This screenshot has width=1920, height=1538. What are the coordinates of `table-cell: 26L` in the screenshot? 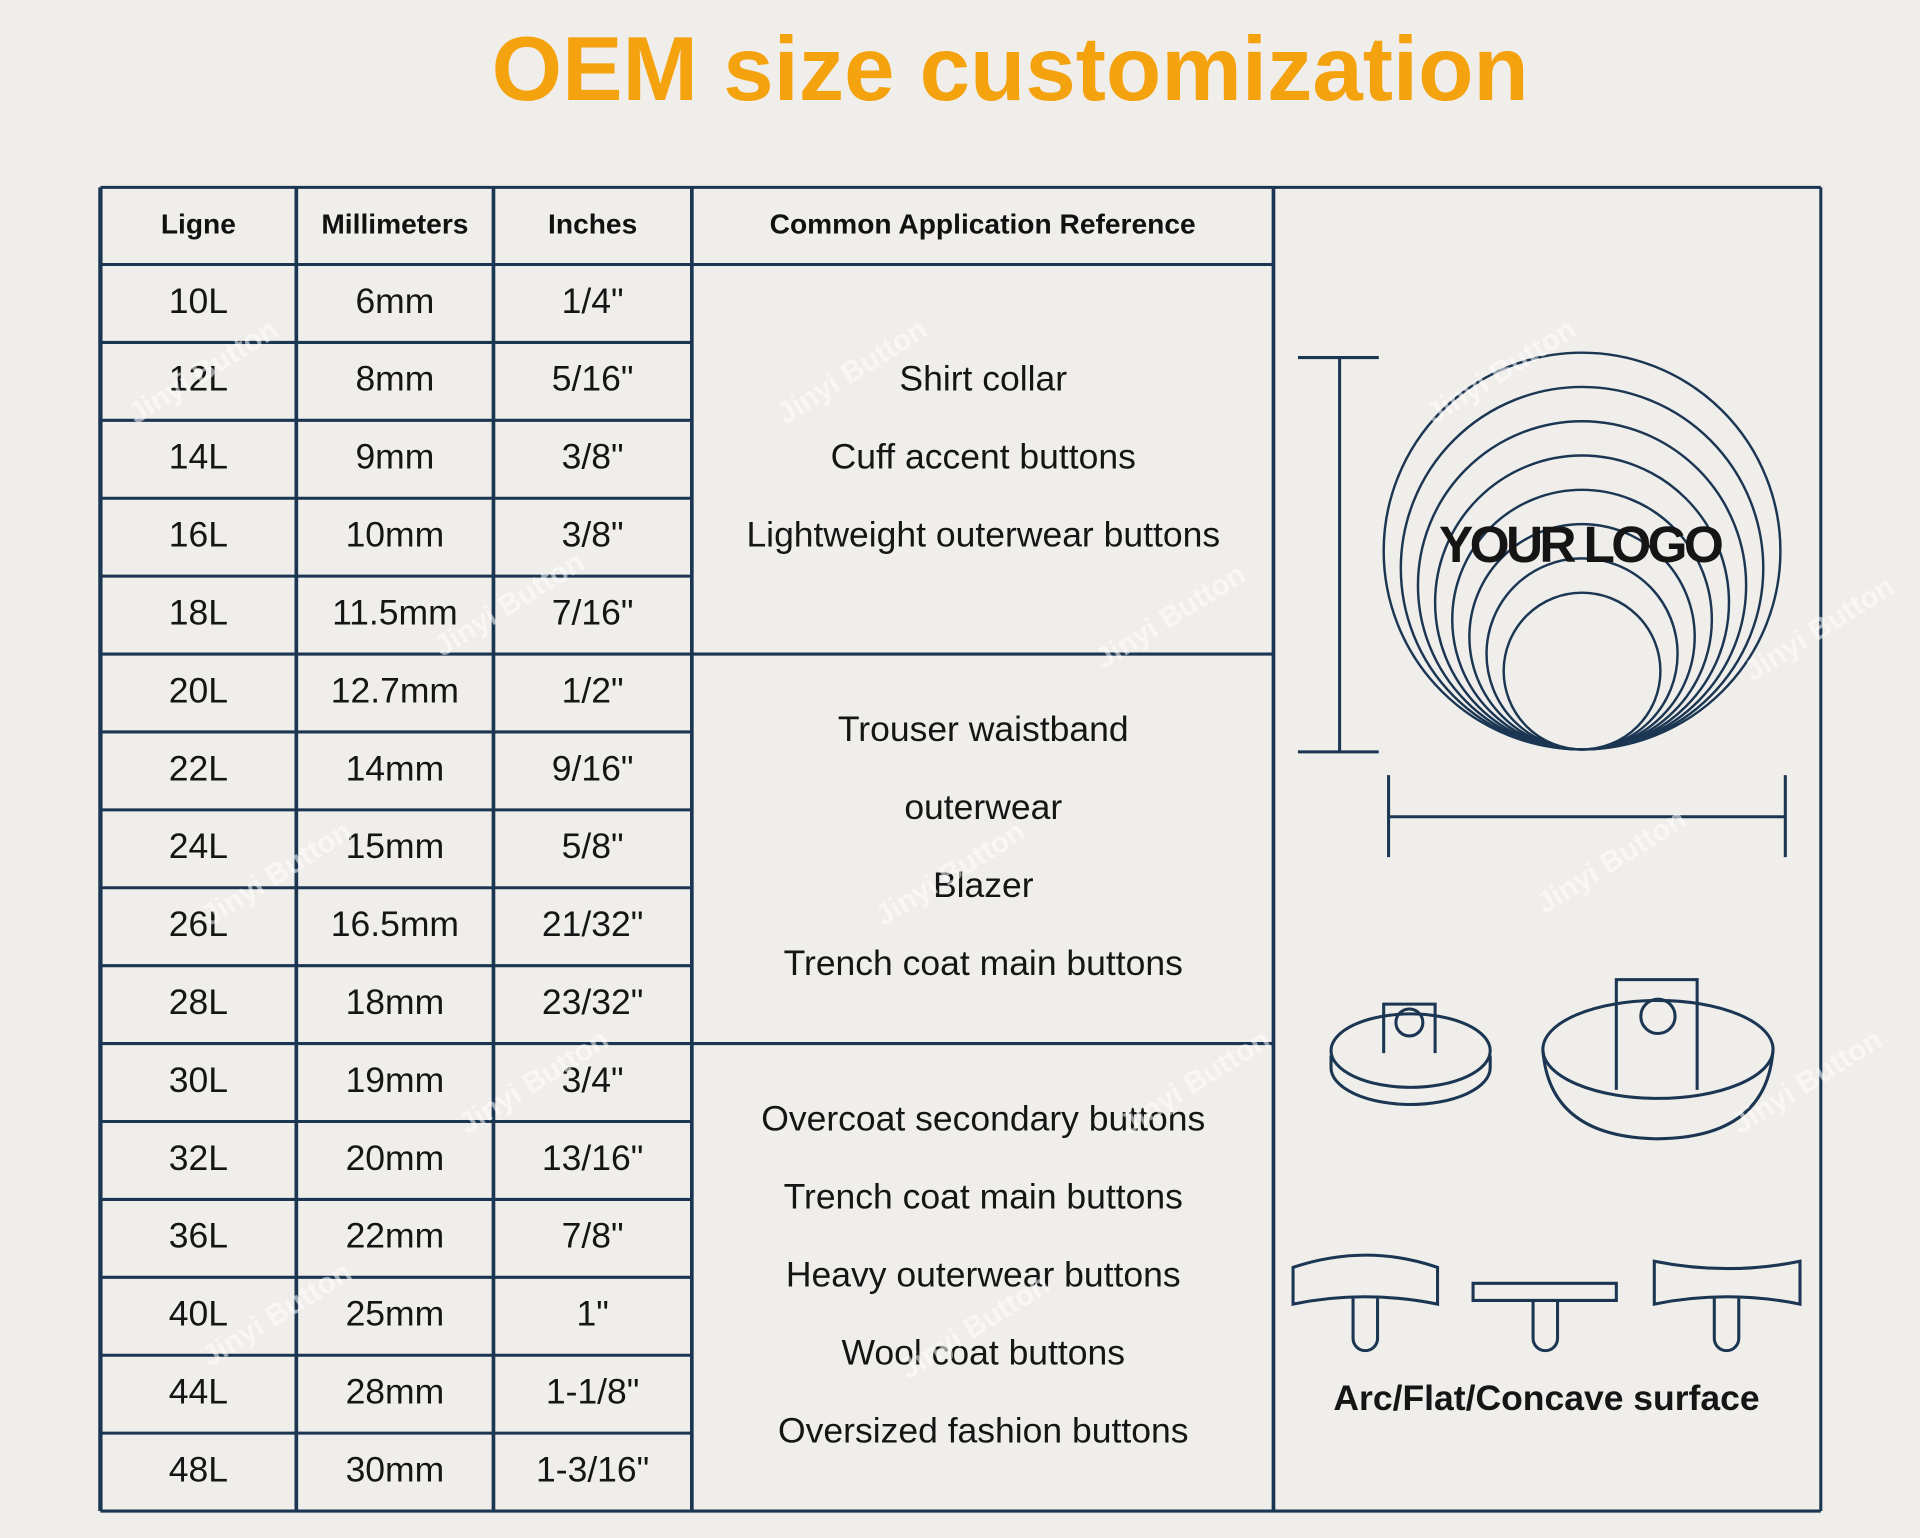 It's located at (198, 924).